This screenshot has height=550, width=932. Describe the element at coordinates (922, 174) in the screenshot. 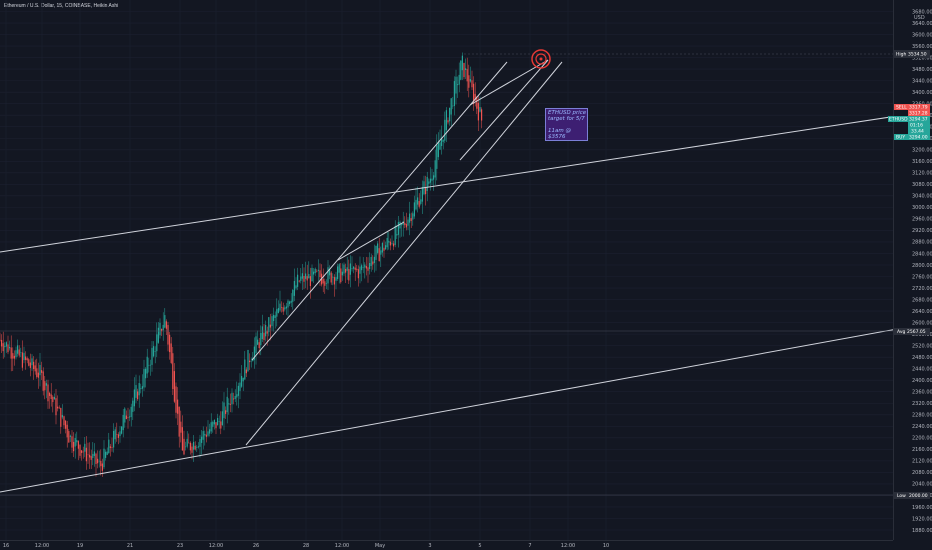

I see `price-tick-label: 3120.00` at that location.